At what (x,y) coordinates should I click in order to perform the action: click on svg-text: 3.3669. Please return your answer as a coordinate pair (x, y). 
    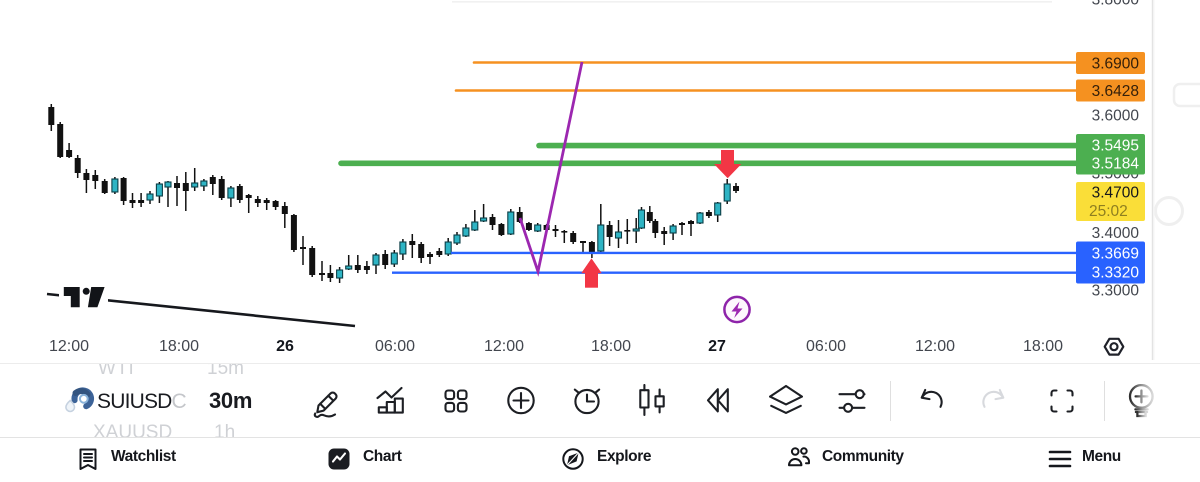
    Looking at the image, I should click on (1115, 254).